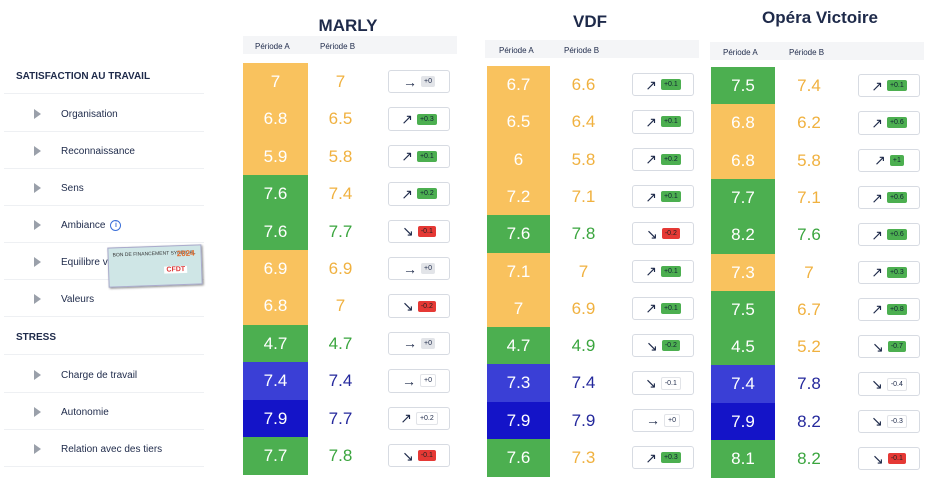 The width and height of the screenshot is (933, 489). Describe the element at coordinates (809, 458) in the screenshot. I see `score-period-b: 8.2` at that location.